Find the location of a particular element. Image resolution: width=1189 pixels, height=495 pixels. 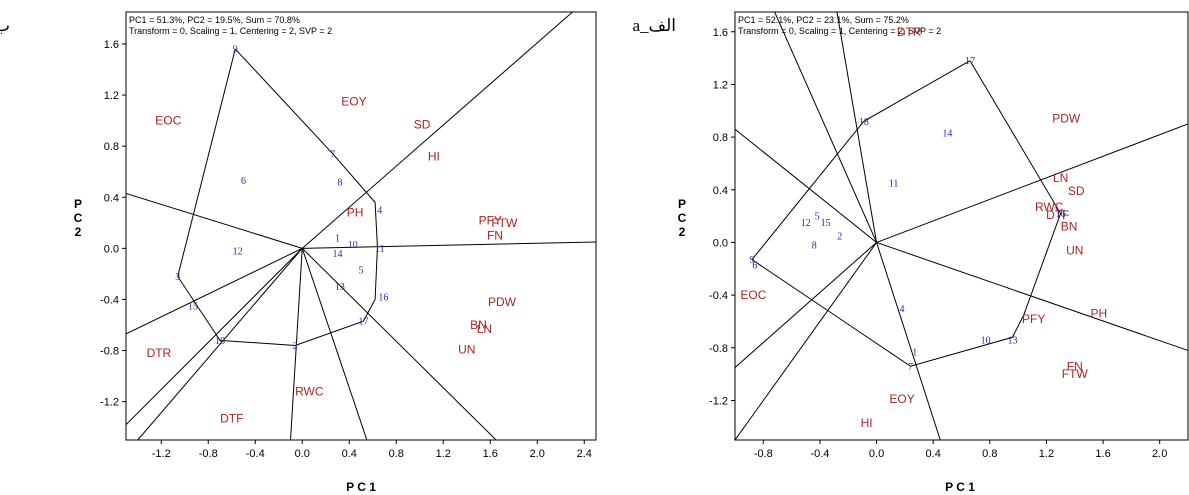

genotype-label-a-2: 2 is located at coordinates (839, 236).